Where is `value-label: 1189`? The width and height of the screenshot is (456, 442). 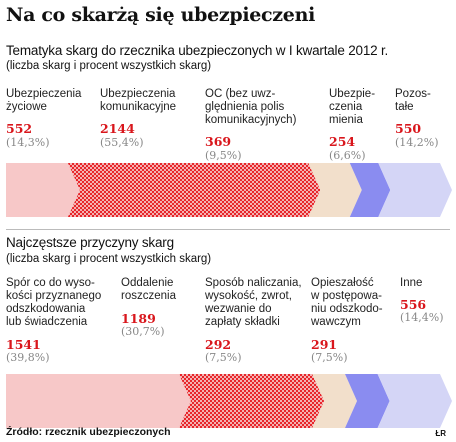
value-label: 1189 is located at coordinates (138, 318).